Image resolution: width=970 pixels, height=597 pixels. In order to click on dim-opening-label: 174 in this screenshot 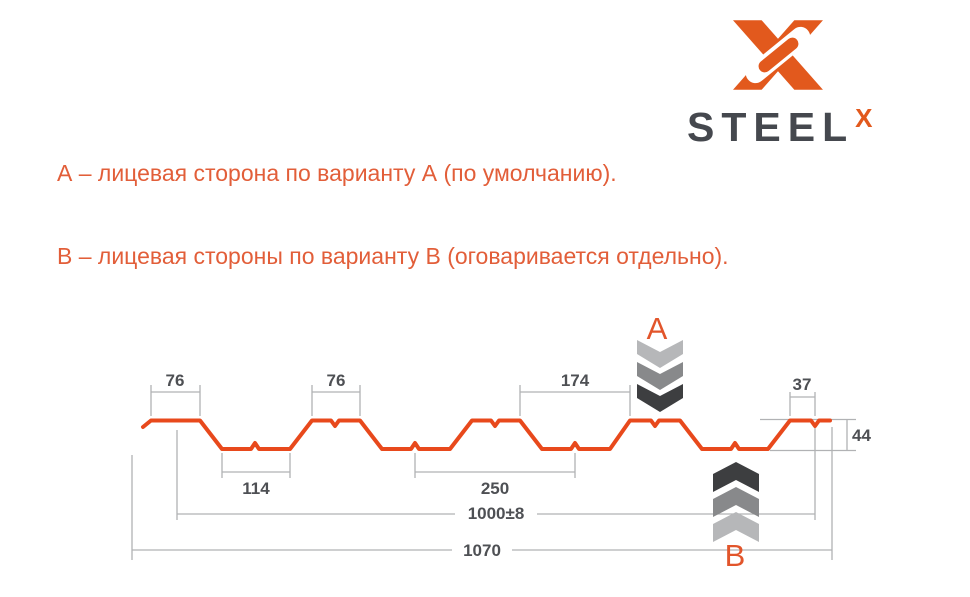, I will do `click(575, 380)`.